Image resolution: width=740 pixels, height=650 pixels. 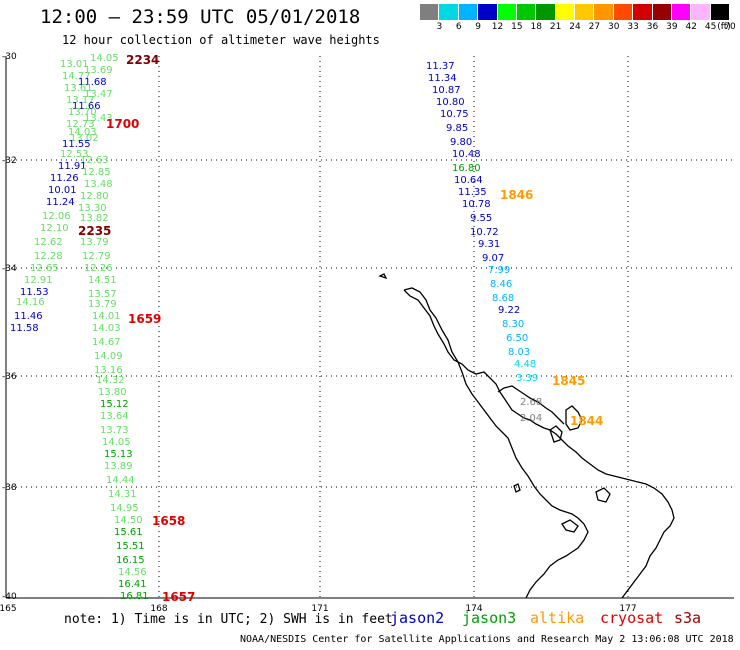 I want to click on legend-label: 9, so click(x=478, y=27).